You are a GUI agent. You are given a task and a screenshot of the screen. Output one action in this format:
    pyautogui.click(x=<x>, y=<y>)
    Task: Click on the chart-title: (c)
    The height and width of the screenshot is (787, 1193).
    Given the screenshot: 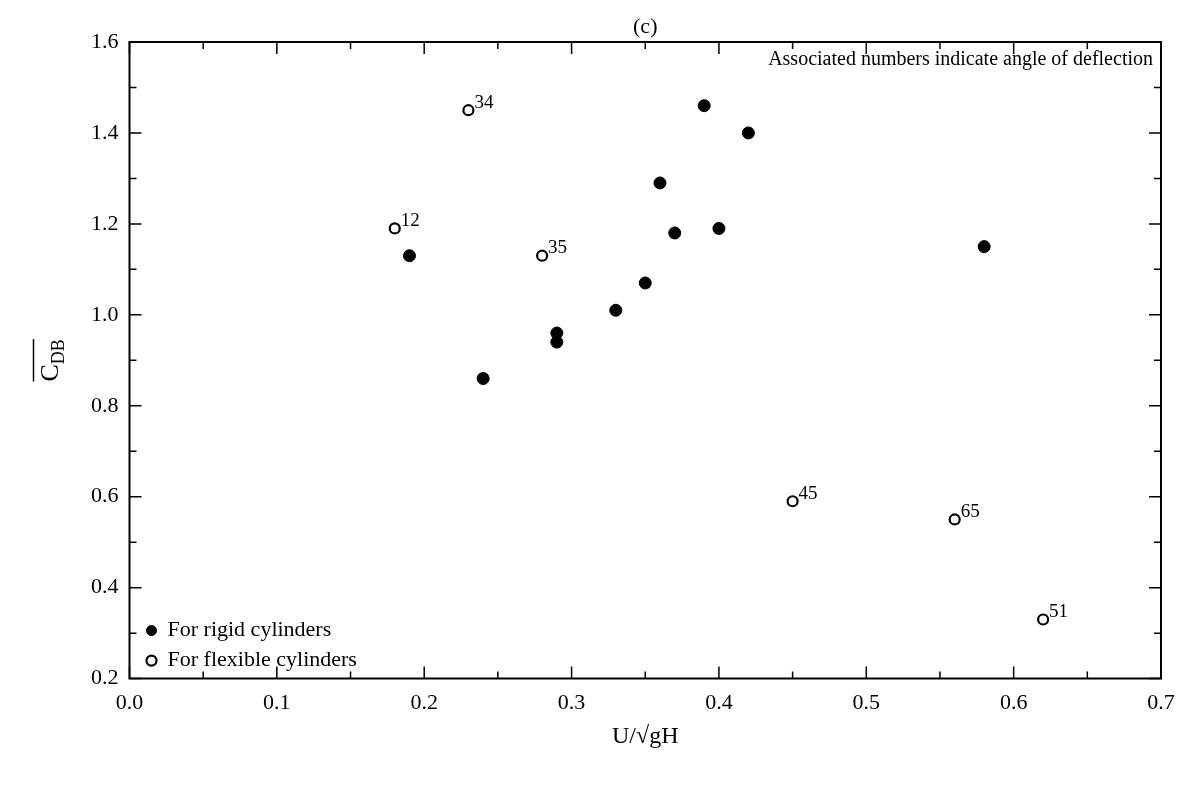 What is the action you would take?
    pyautogui.click(x=645, y=25)
    